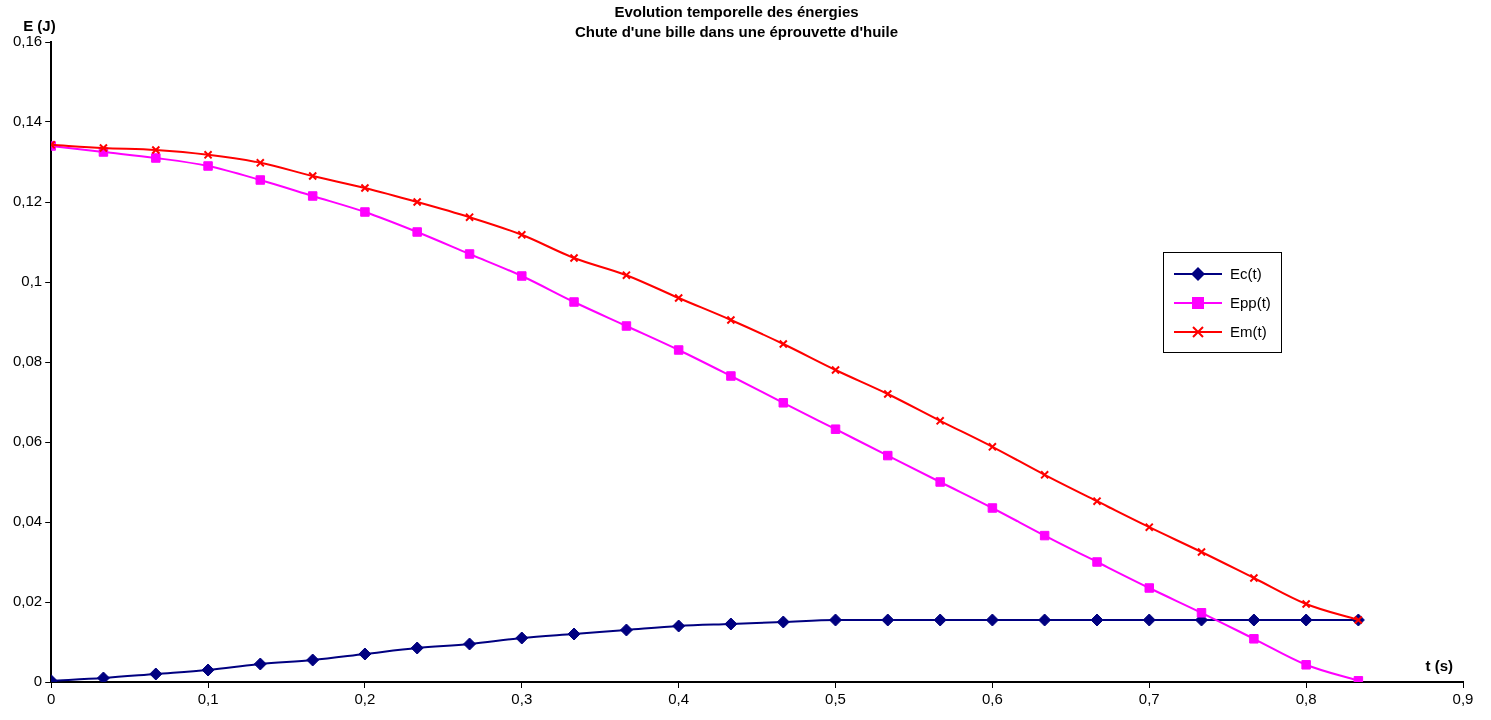 This screenshot has width=1491, height=720. What do you see at coordinates (1149, 699) in the screenshot?
I see `x-tick-label: 0,7` at bounding box center [1149, 699].